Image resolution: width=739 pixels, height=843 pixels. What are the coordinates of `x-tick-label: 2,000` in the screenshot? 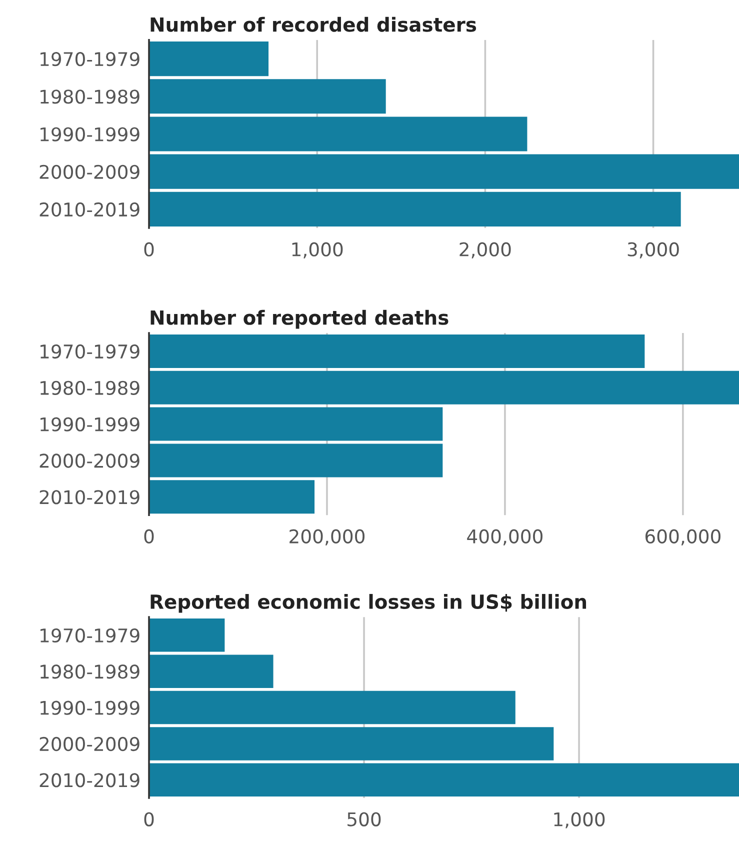 It's located at (485, 250).